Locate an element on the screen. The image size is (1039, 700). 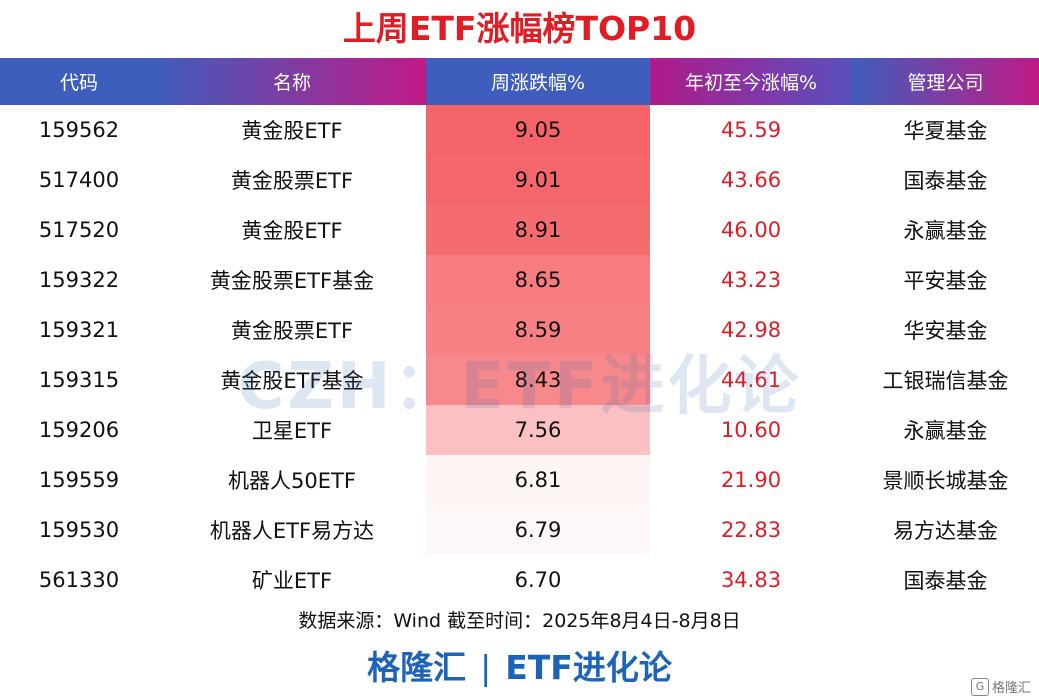
cell-weekly-change: 9.05 is located at coordinates (538, 130).